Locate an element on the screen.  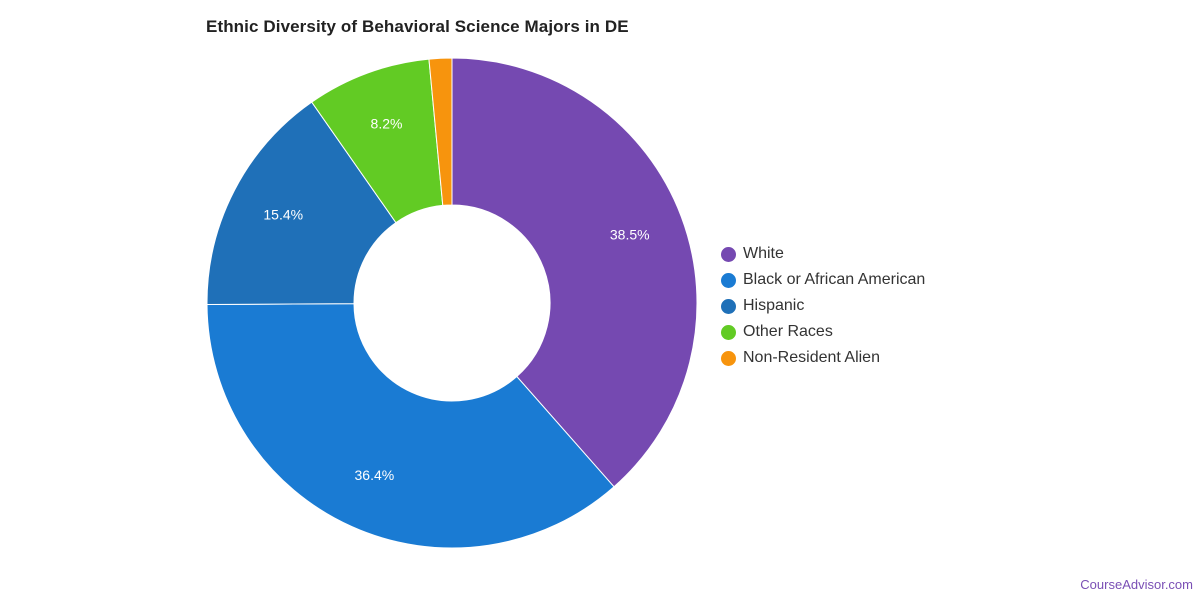
slice-label-other-races: 8.2% is located at coordinates (387, 123).